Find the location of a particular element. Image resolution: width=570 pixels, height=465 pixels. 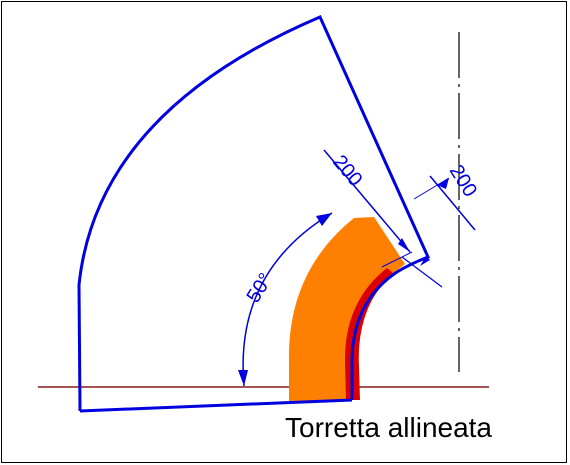

inner-arc is located at coordinates (374, 335).